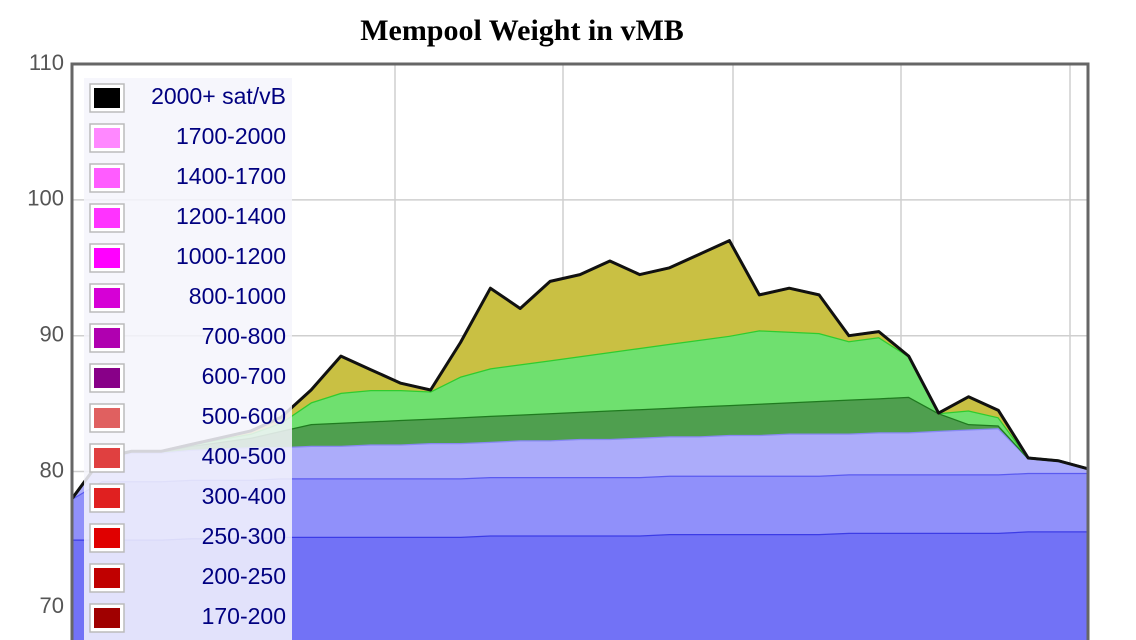 The width and height of the screenshot is (1136, 640). Describe the element at coordinates (231, 176) in the screenshot. I see `legend-label: 1400-1700` at that location.